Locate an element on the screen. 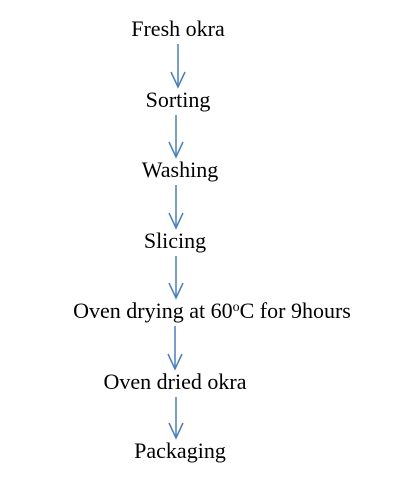  node-label: Packaging is located at coordinates (180, 450).